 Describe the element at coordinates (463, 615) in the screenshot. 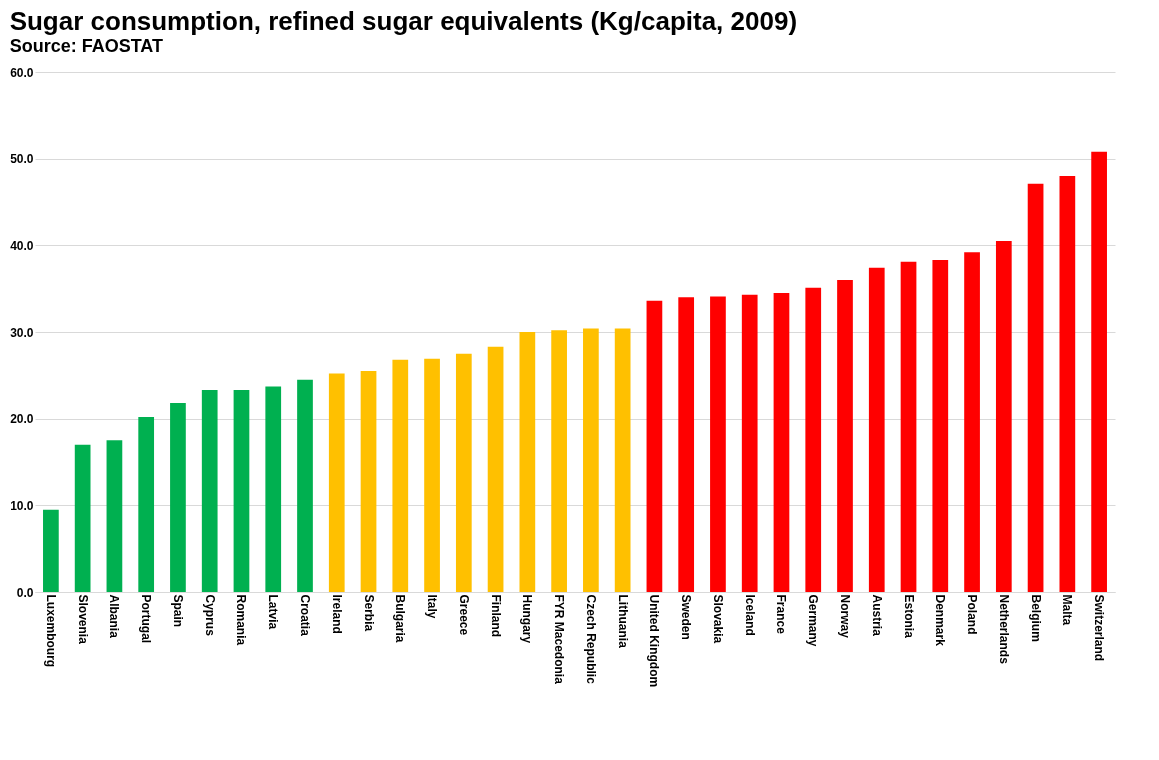

I see `x-tick-label: Greece` at that location.